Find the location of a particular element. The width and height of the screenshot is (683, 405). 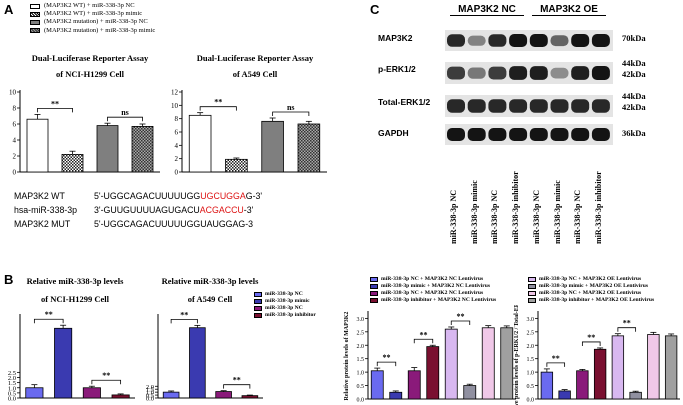

legend-label: miR-338-3p mimic + MAP3K2 OE Lentivirus is located at coordinates (593, 286).